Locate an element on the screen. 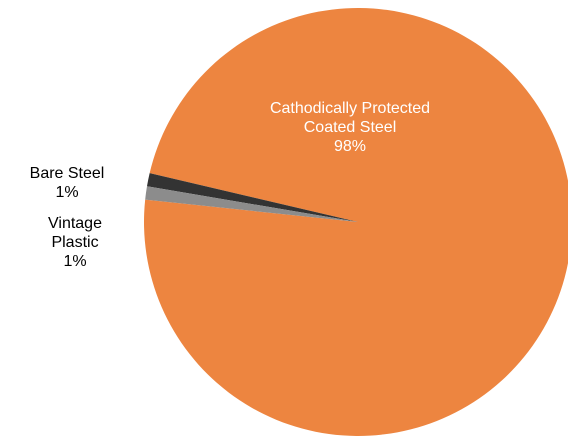 The width and height of the screenshot is (568, 440). label-line: Bare Steel is located at coordinates (67, 173).